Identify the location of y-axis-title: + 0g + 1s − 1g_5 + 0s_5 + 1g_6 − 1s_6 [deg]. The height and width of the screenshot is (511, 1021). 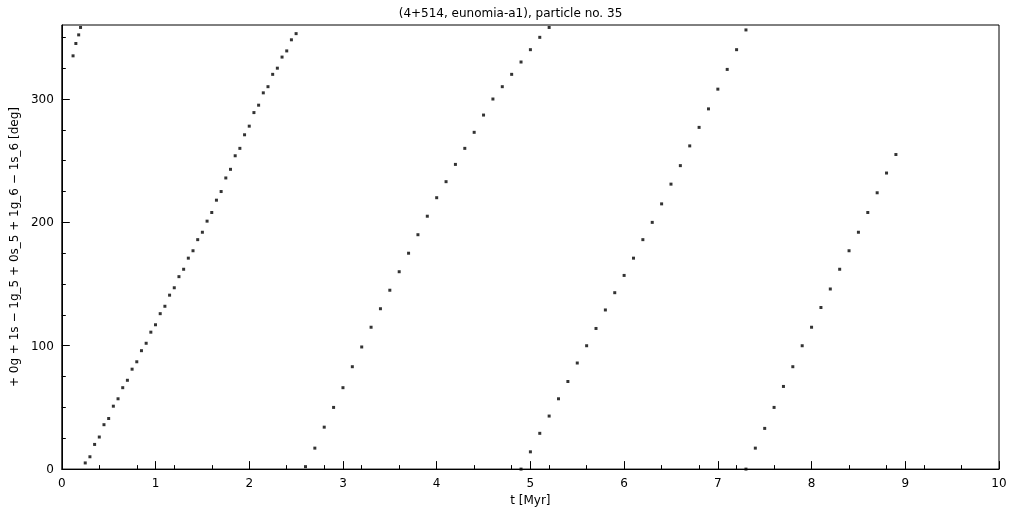
(14, 247).